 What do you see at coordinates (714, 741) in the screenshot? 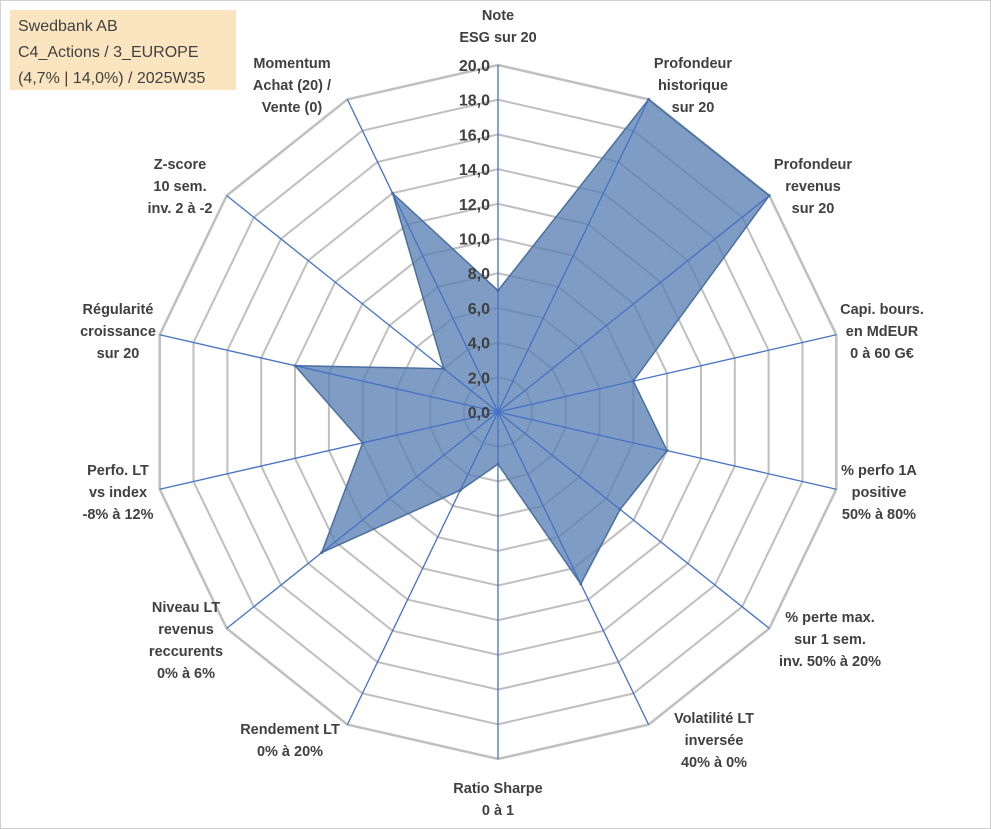
I see `axis-label: Volatilité LT inversée 40% à 0%` at bounding box center [714, 741].